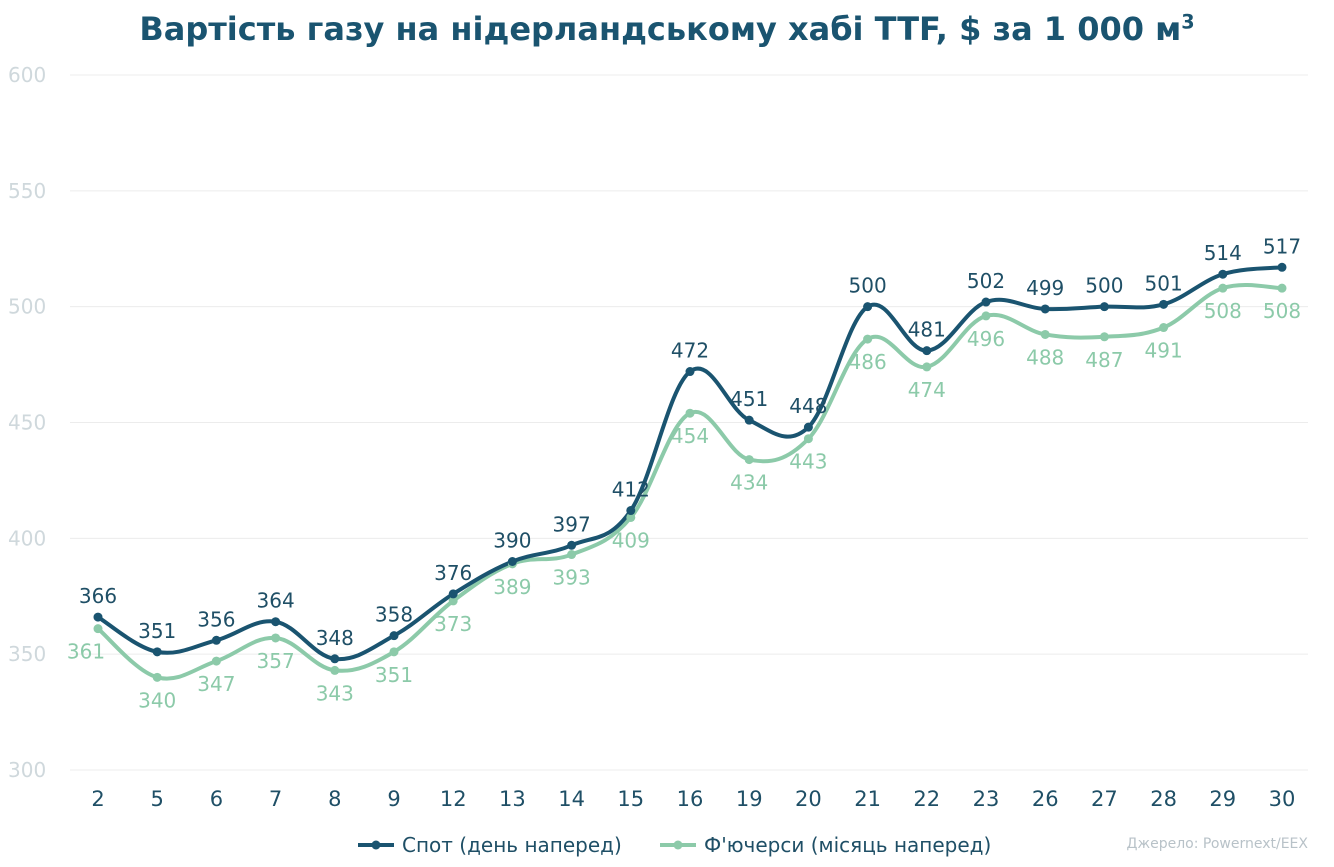  What do you see at coordinates (690, 436) in the screenshot?
I see `data-label-futures: 454` at bounding box center [690, 436].